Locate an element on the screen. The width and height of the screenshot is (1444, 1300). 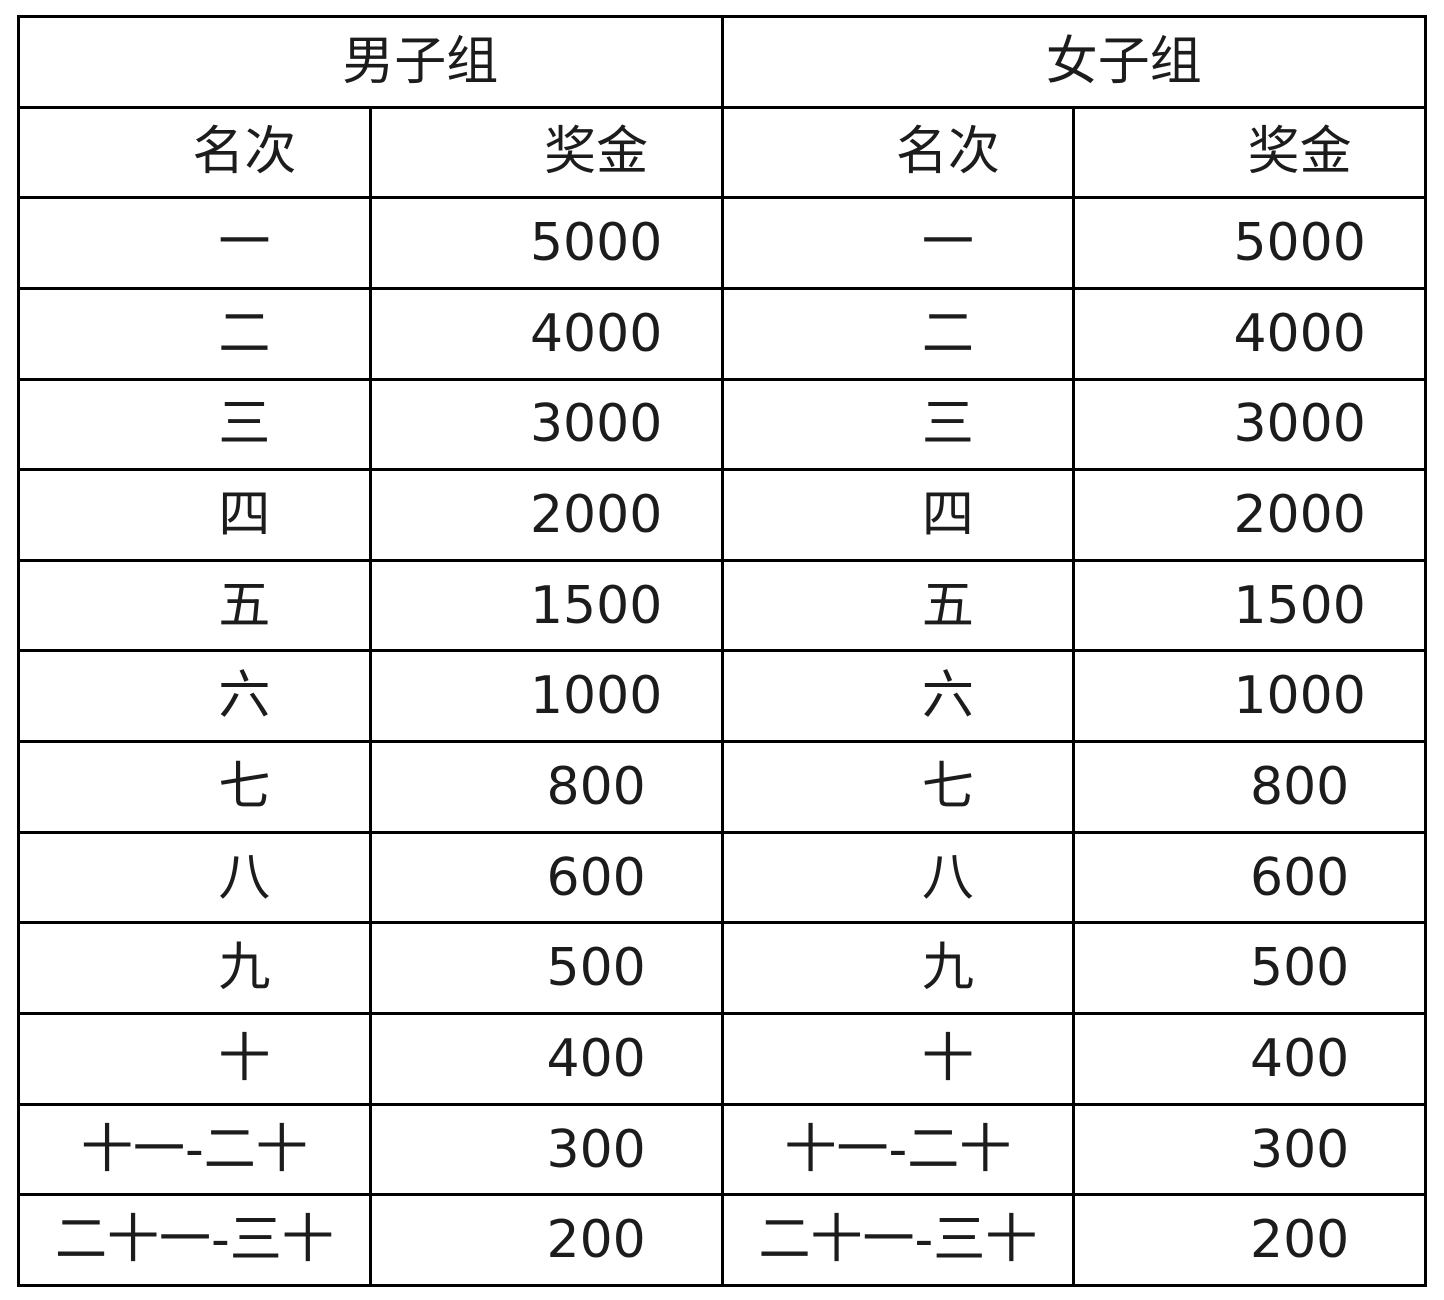
table-row: 七 800 七 800 is located at coordinates (722, 787).